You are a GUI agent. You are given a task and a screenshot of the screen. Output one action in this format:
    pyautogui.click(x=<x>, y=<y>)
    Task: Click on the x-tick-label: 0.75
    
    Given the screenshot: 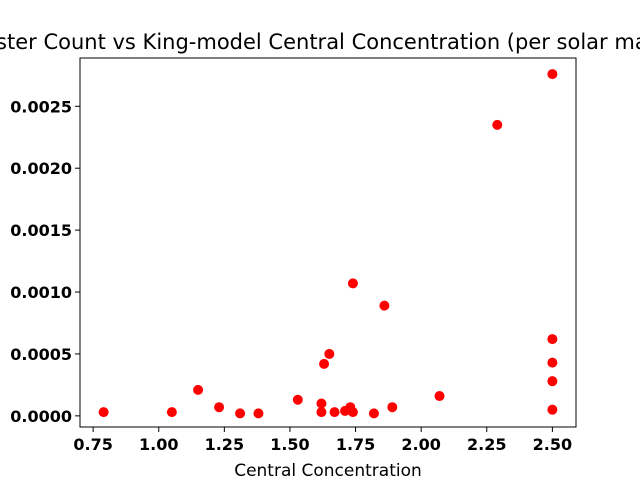 What is the action you would take?
    pyautogui.click(x=92, y=444)
    